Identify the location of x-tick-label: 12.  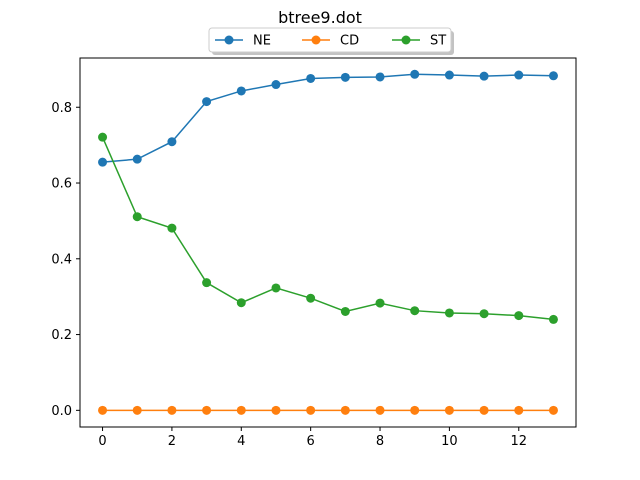
(518, 441).